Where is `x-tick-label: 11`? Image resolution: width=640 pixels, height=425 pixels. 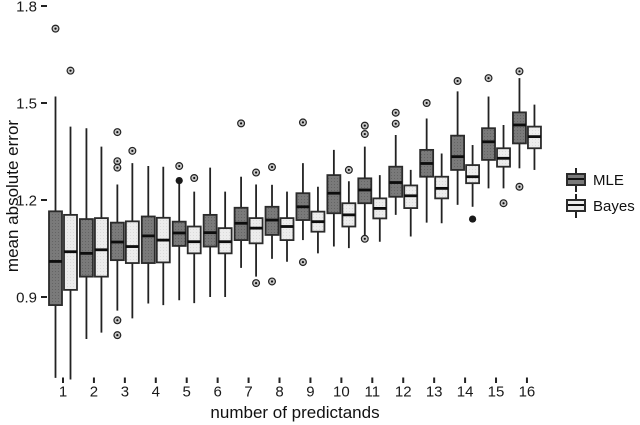
x-tick-label: 11 is located at coordinates (373, 392).